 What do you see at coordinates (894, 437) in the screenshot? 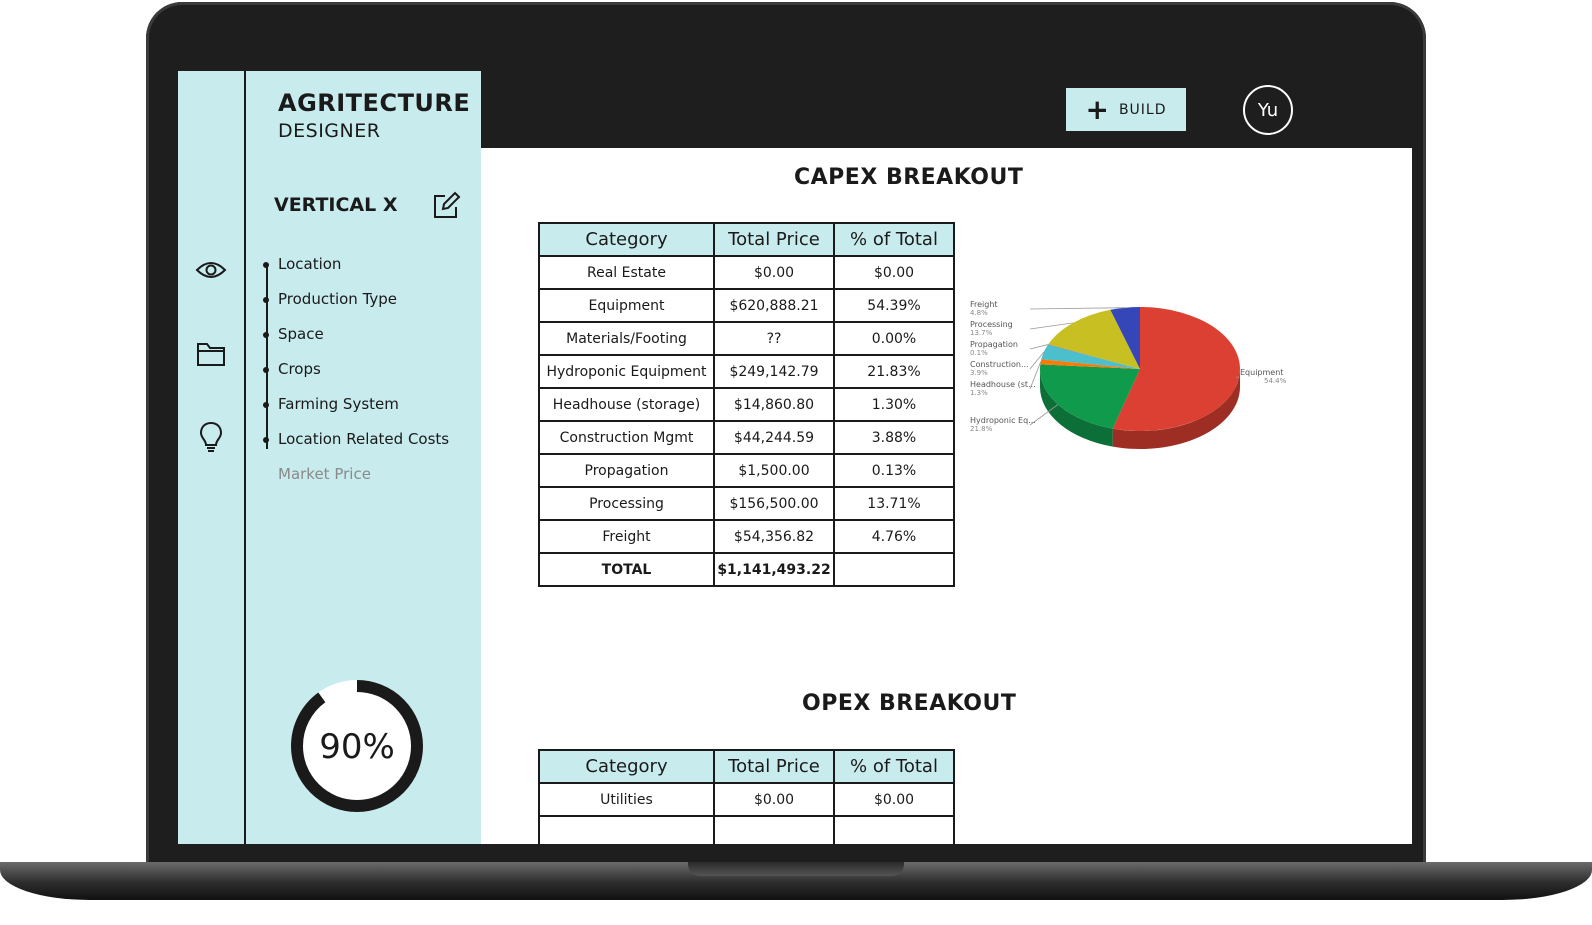
I see `table-cell: 3.88%` at bounding box center [894, 437].